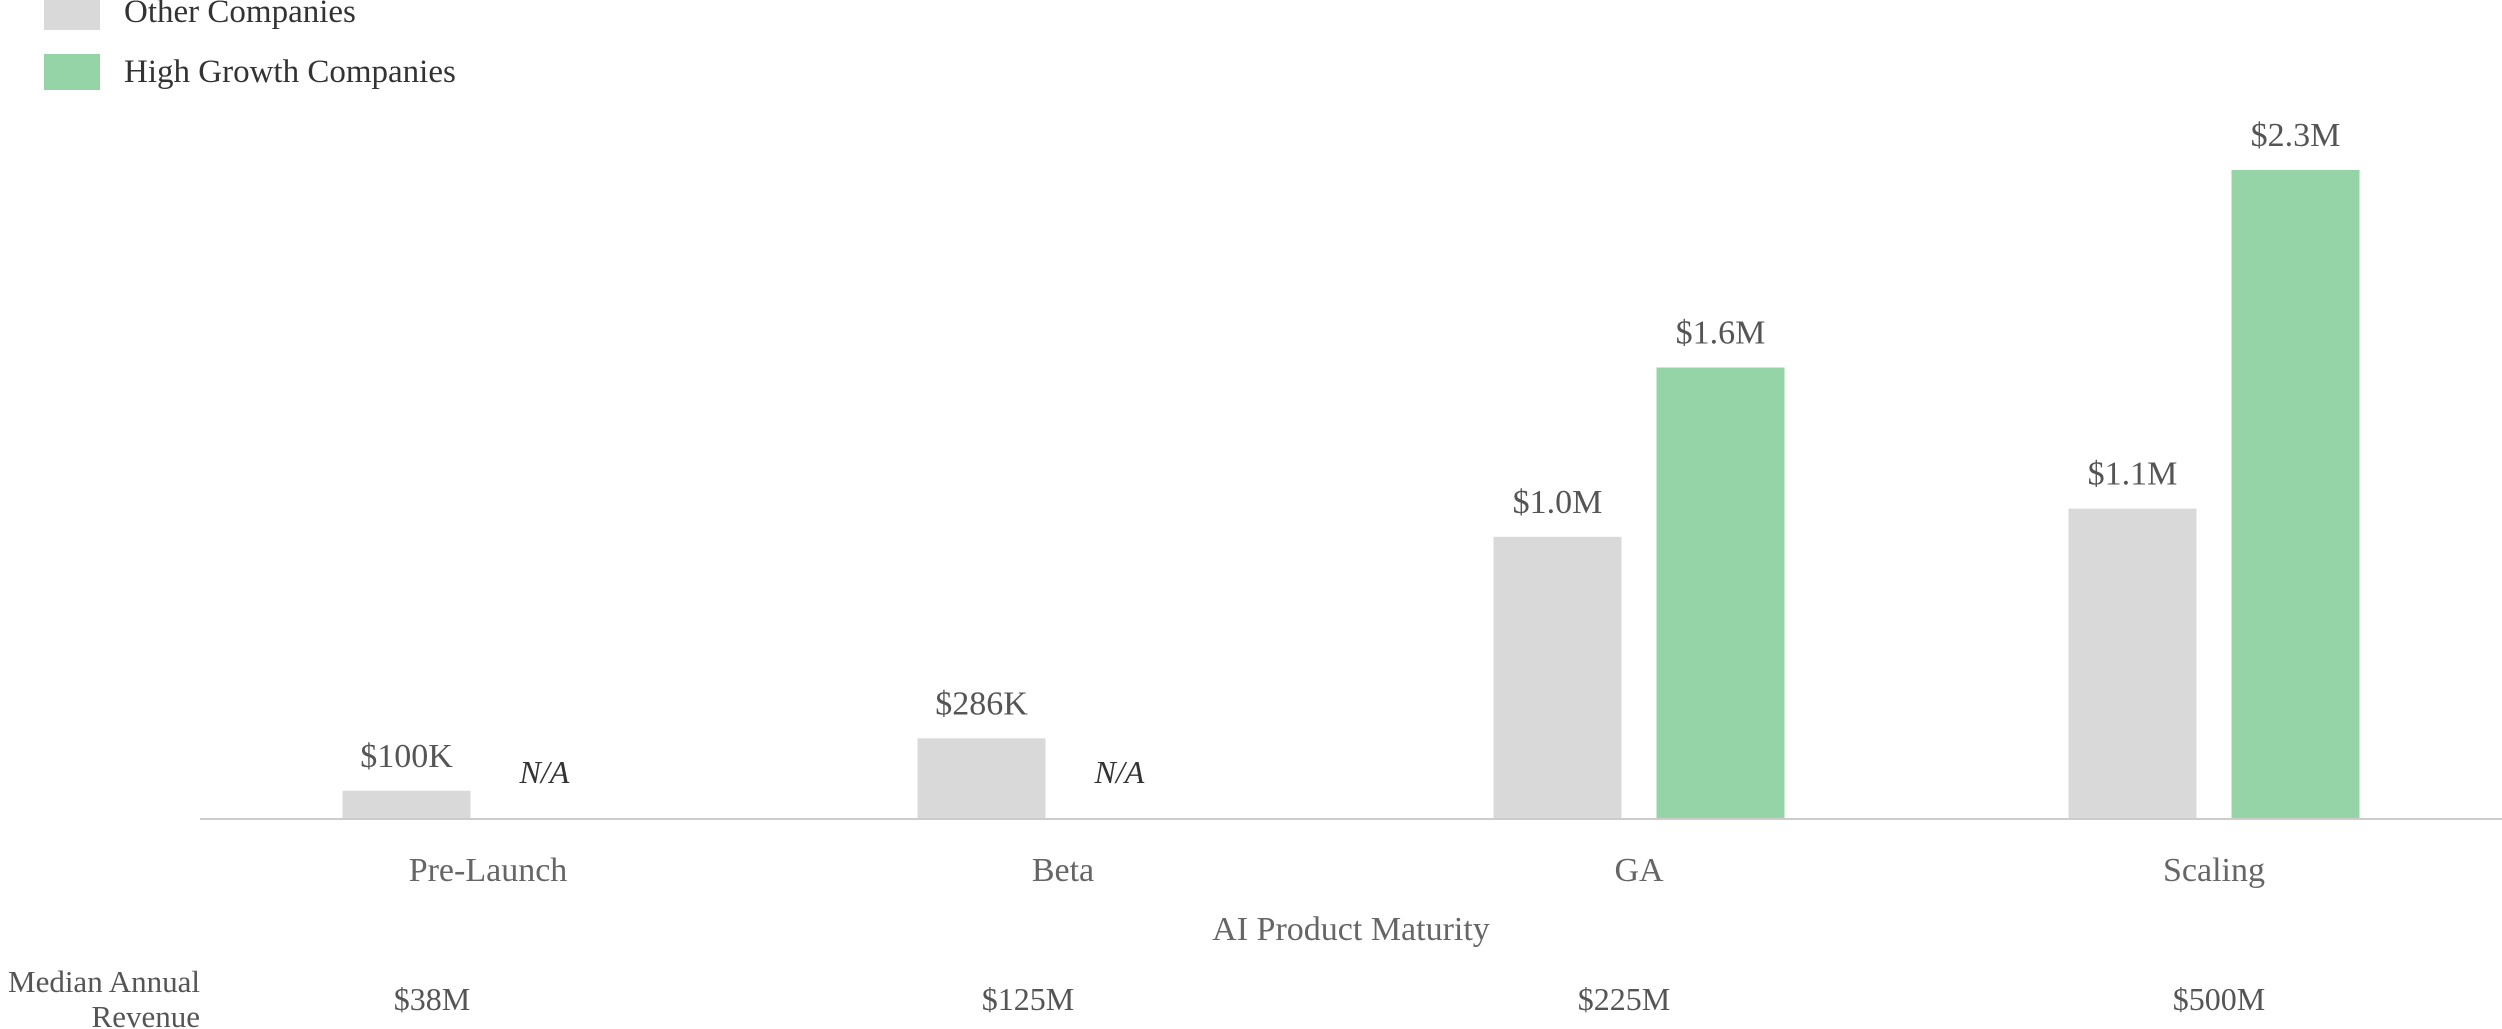  What do you see at coordinates (240, 15) in the screenshot?
I see `legend-label-other-companies: Other Companies` at bounding box center [240, 15].